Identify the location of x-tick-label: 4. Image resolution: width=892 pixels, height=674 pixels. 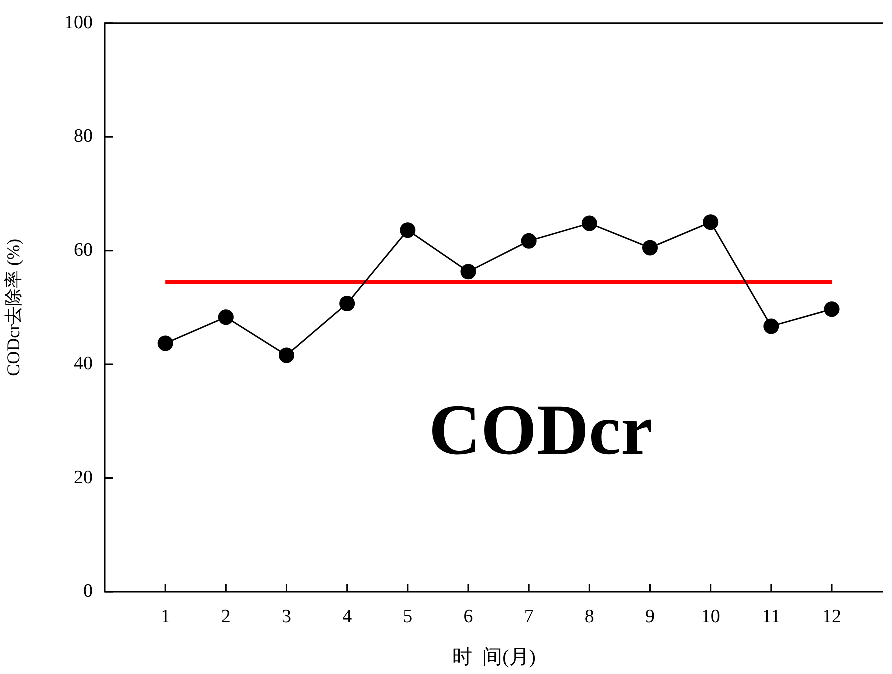
(347, 617).